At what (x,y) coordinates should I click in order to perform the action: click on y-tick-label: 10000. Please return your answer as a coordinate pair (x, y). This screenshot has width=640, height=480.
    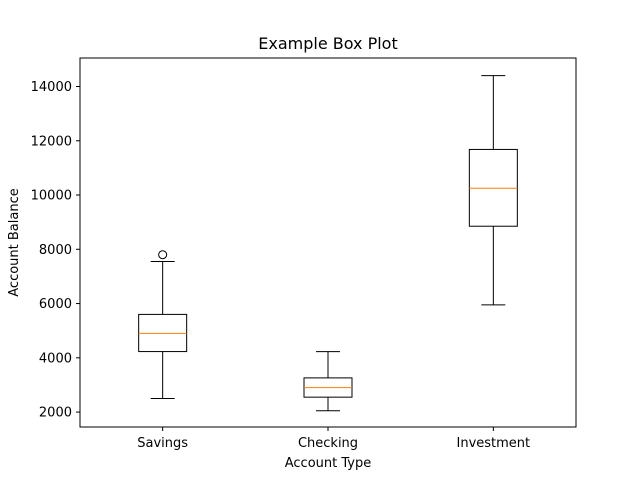
    Looking at the image, I should click on (51, 196).